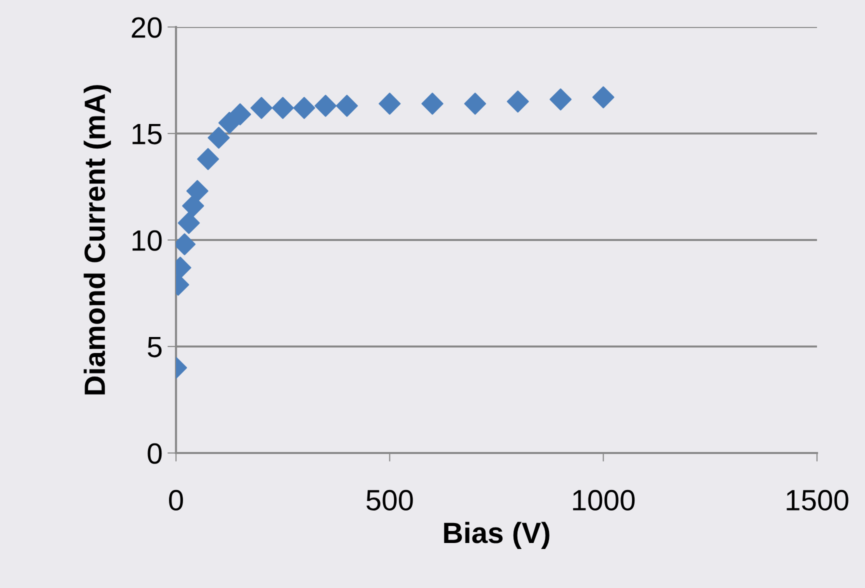 The image size is (865, 588). Describe the element at coordinates (97, 239) in the screenshot. I see `y-axis-title: Diamond Current (mA)` at that location.